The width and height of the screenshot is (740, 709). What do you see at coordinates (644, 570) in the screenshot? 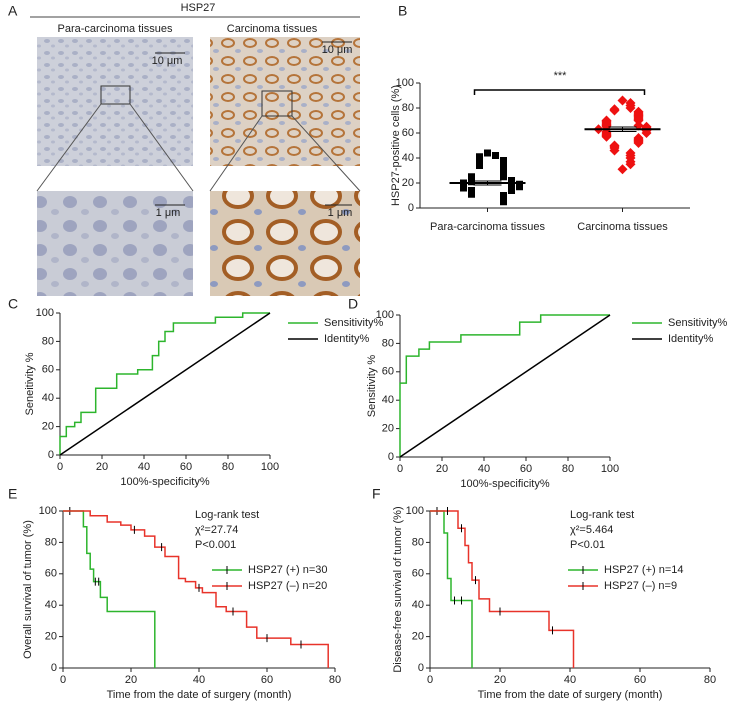
I see `legend-label: HSP27 (+) n=14` at bounding box center [644, 570].